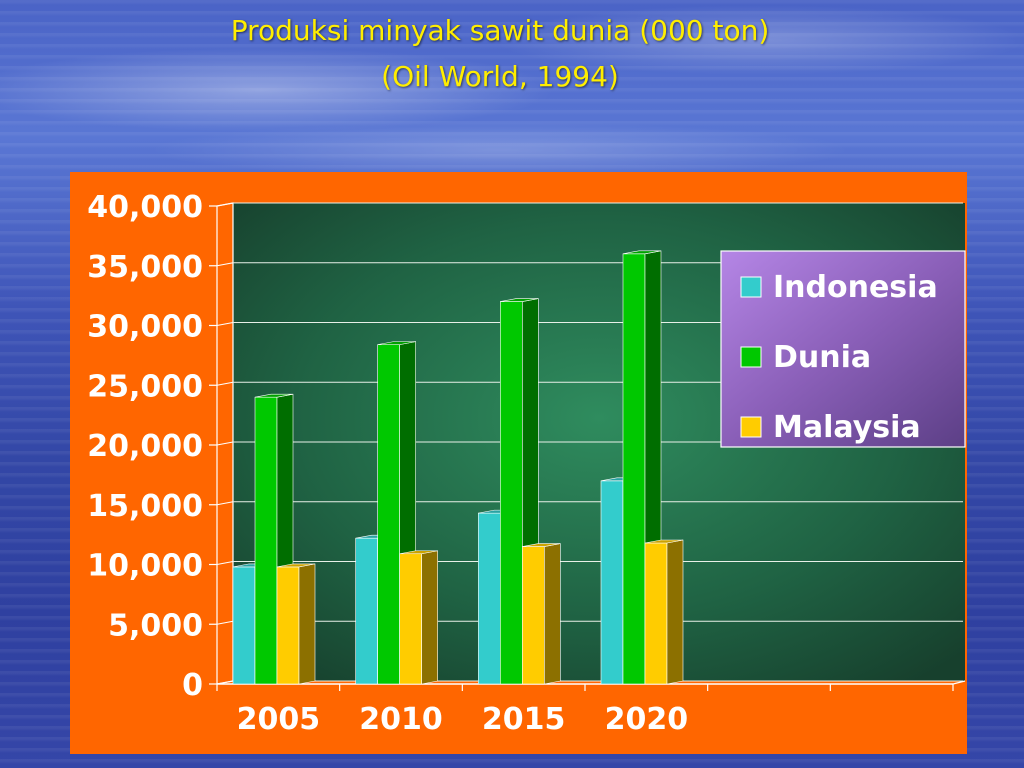 The height and width of the screenshot is (768, 1024). I want to click on bar-side-malaysia-2015, so click(552, 614).